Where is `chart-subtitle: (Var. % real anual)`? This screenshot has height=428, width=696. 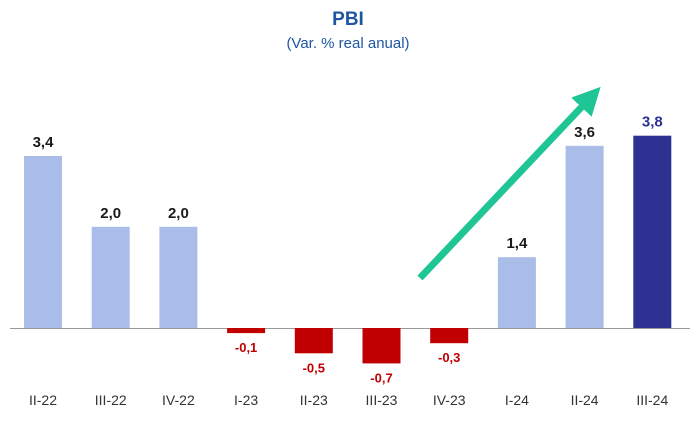
chart-subtitle: (Var. % real anual) is located at coordinates (348, 43).